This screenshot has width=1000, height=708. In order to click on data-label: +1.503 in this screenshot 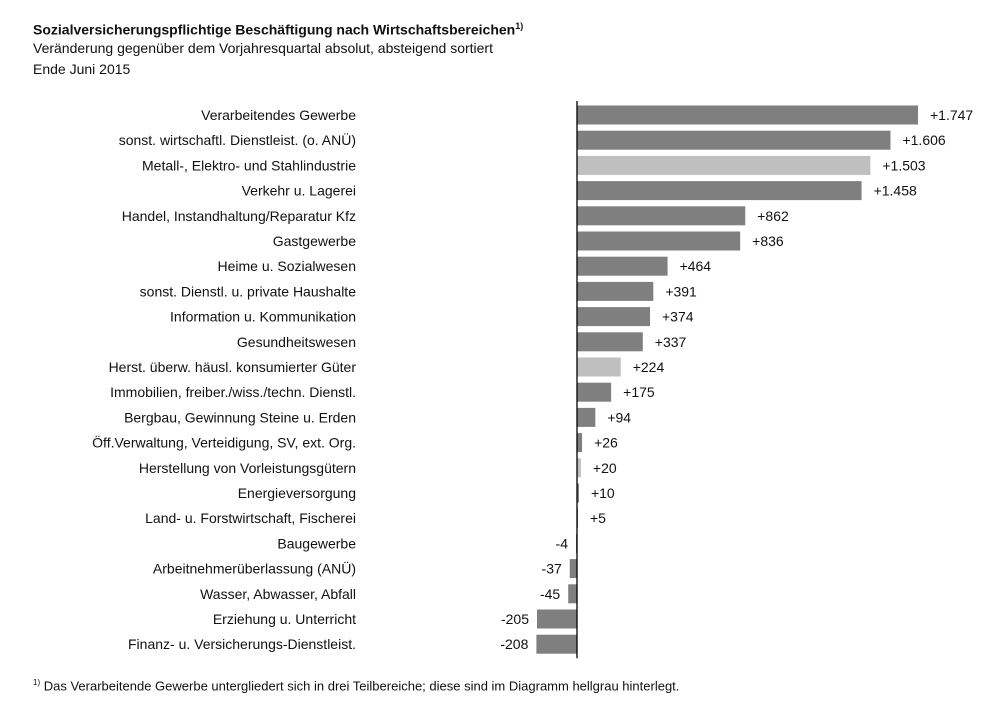, I will do `click(903, 165)`.